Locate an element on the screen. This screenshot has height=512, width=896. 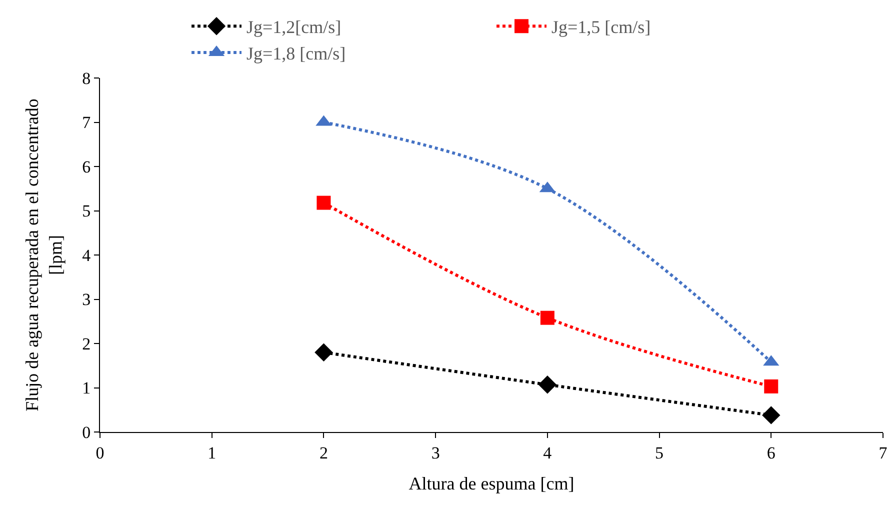
y-tick-label: 5 is located at coordinates (86, 211).